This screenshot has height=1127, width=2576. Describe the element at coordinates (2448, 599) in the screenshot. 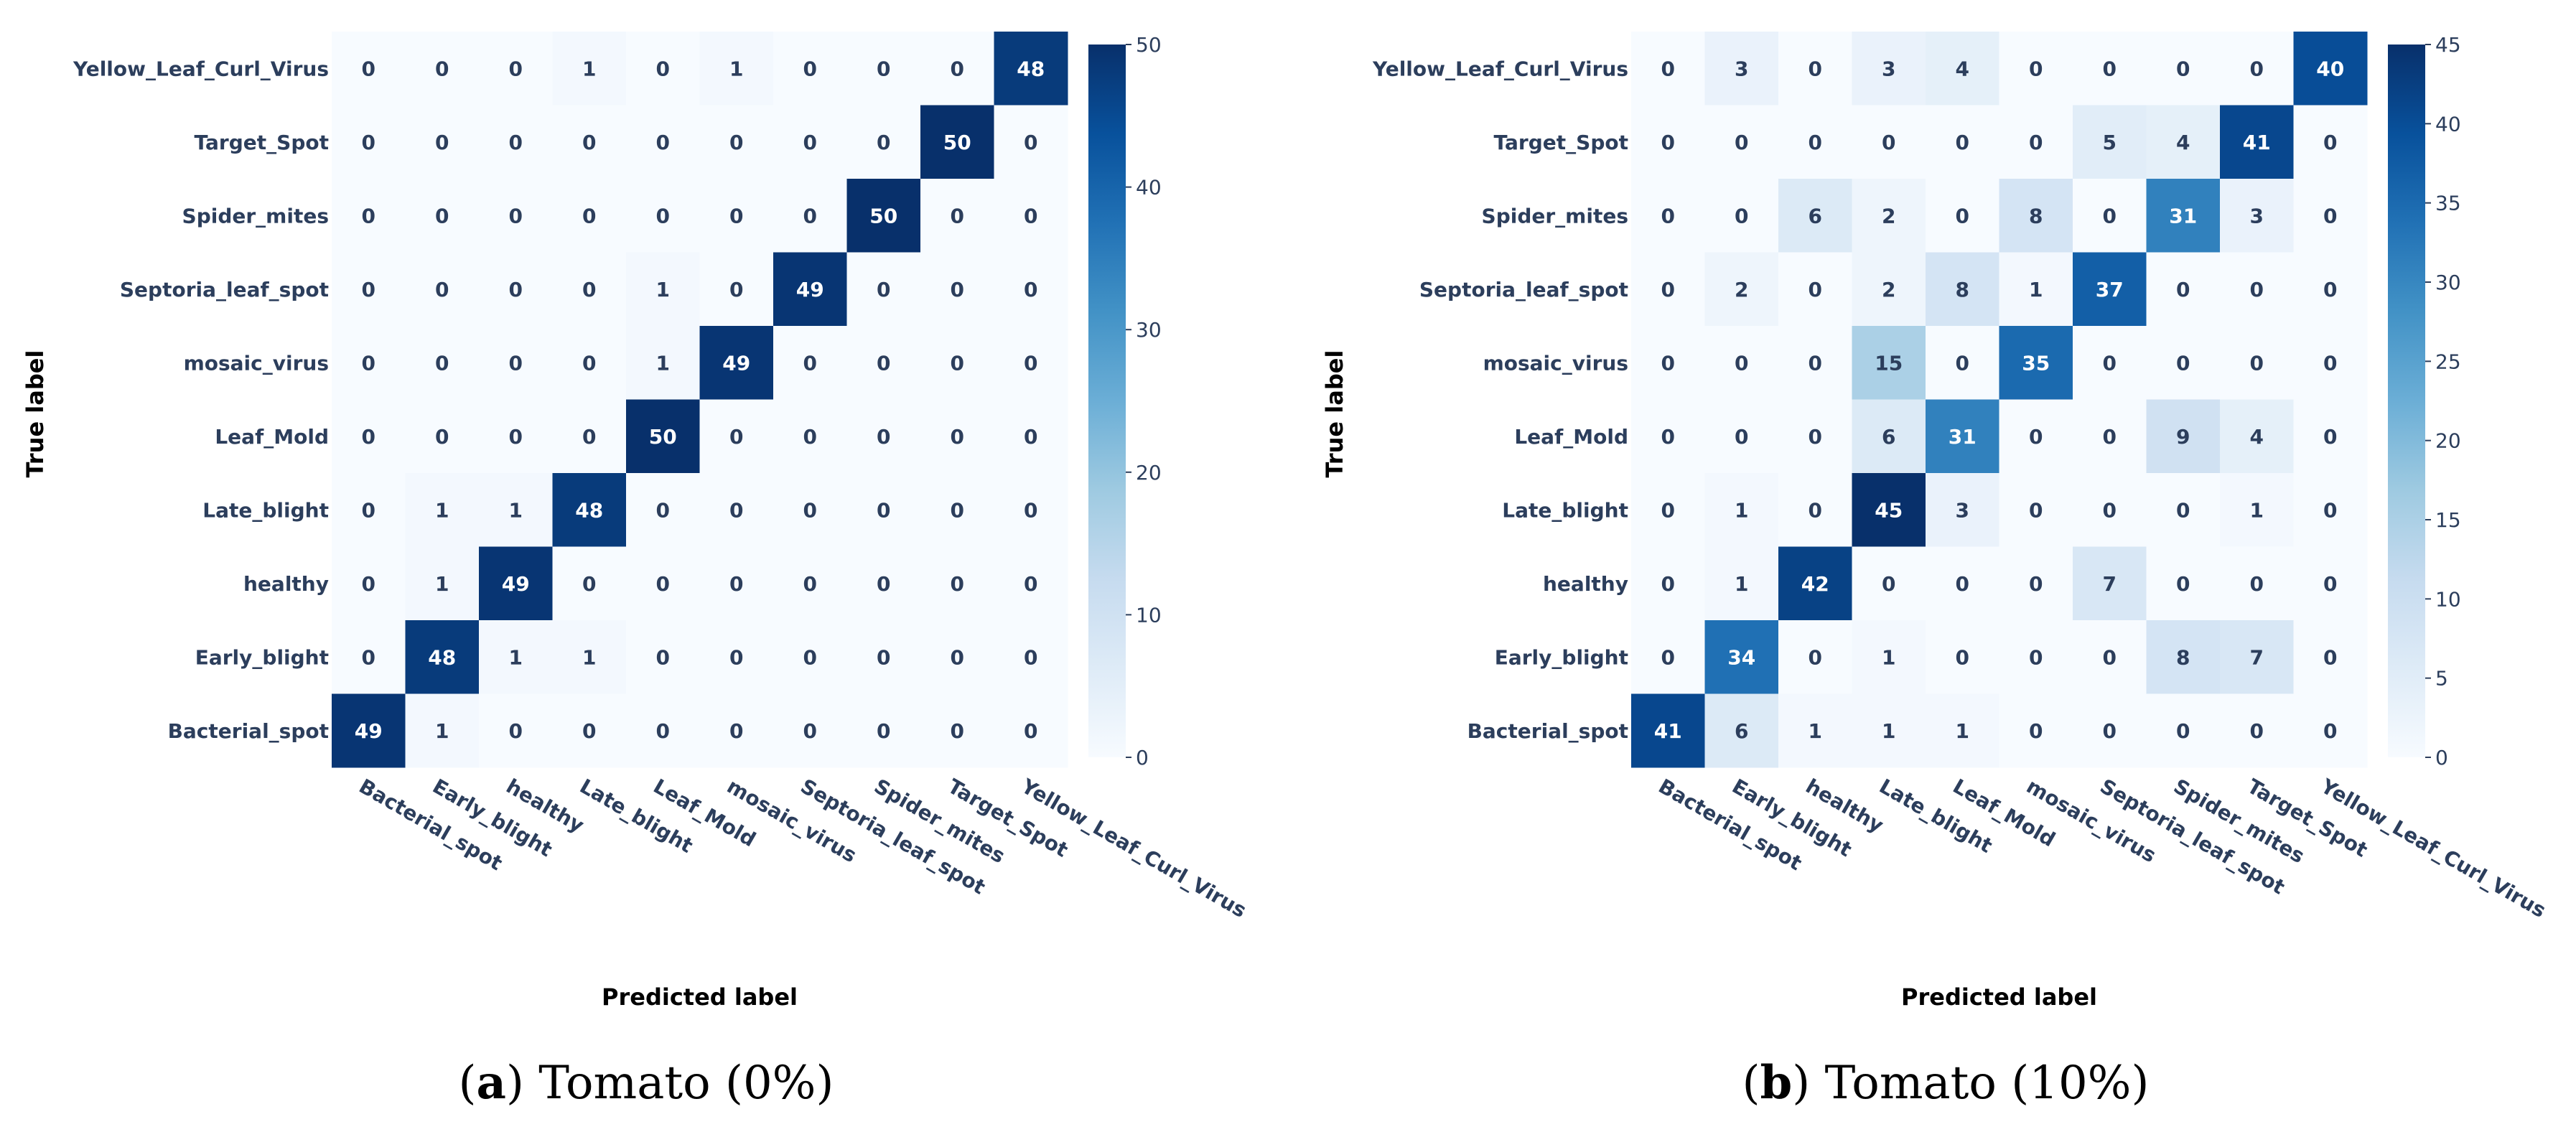

I see `colorbar-tick-label: 10` at that location.